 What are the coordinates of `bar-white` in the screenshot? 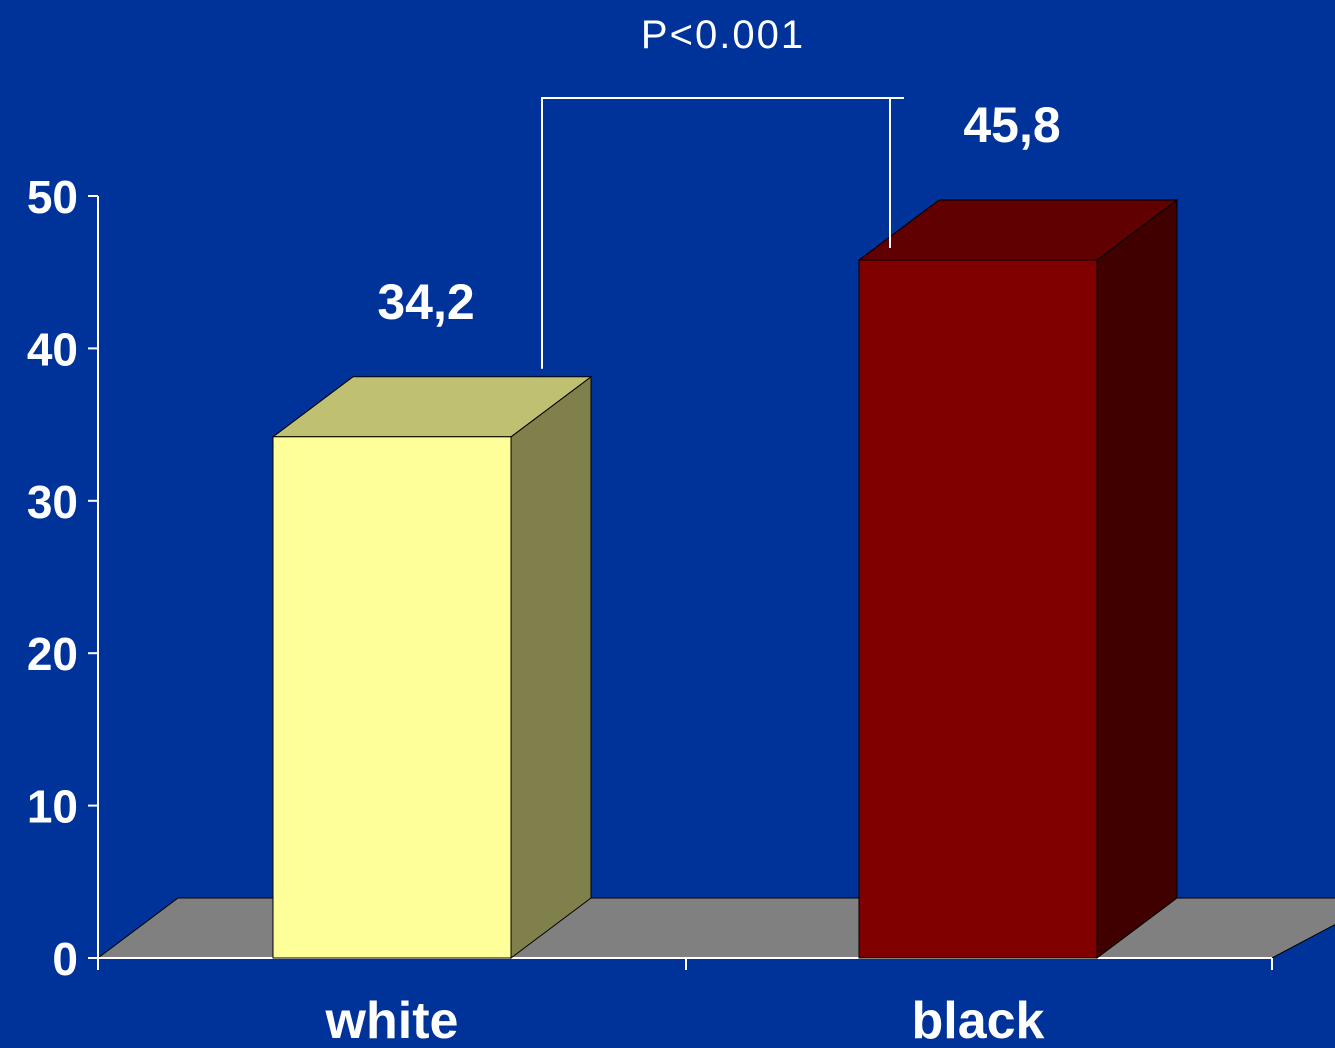 It's located at (432, 667).